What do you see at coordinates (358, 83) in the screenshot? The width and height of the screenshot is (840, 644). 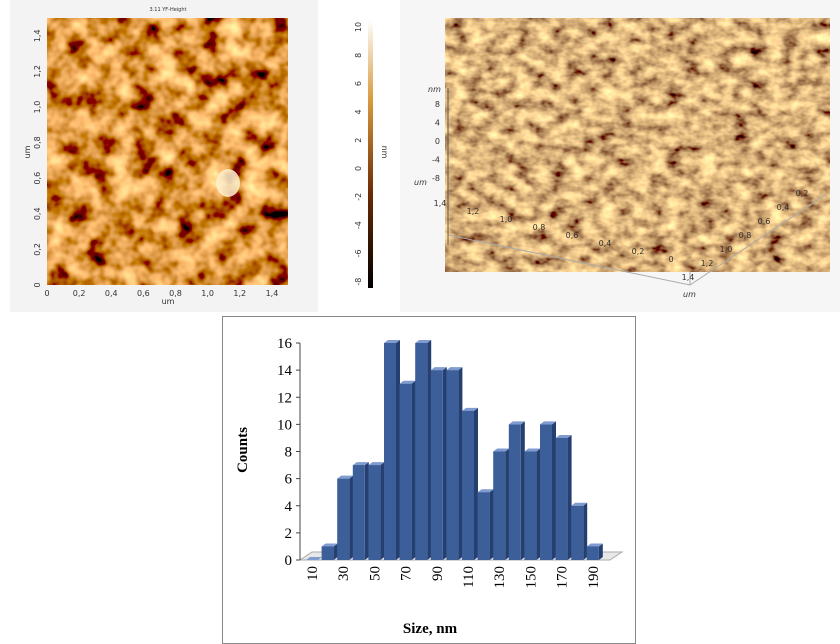 I see `colorbar-tick-label: 6` at bounding box center [358, 83].